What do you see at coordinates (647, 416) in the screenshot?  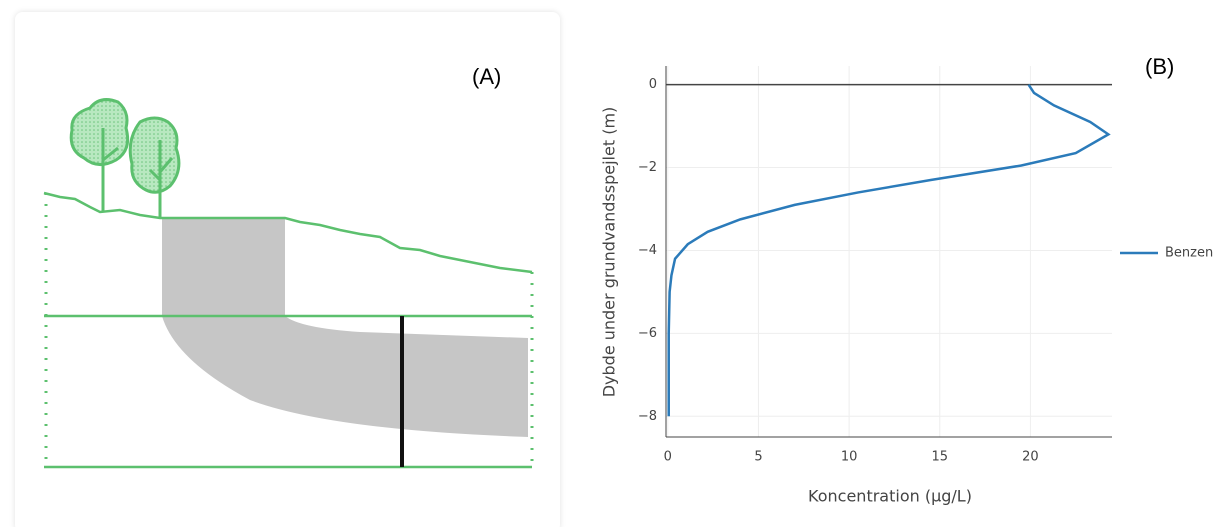 I see `y-tick-label: −8` at bounding box center [647, 416].